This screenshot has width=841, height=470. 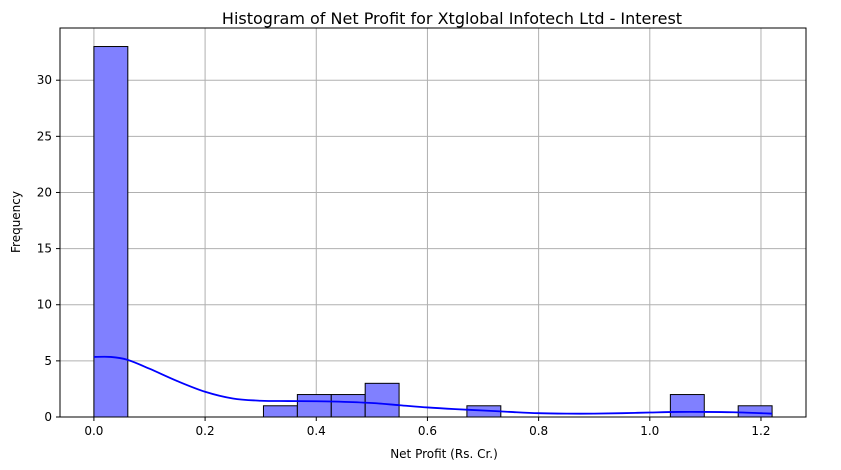 I want to click on y-axis-ticks: 0 5 10 15 20 25 30, so click(x=48, y=248).